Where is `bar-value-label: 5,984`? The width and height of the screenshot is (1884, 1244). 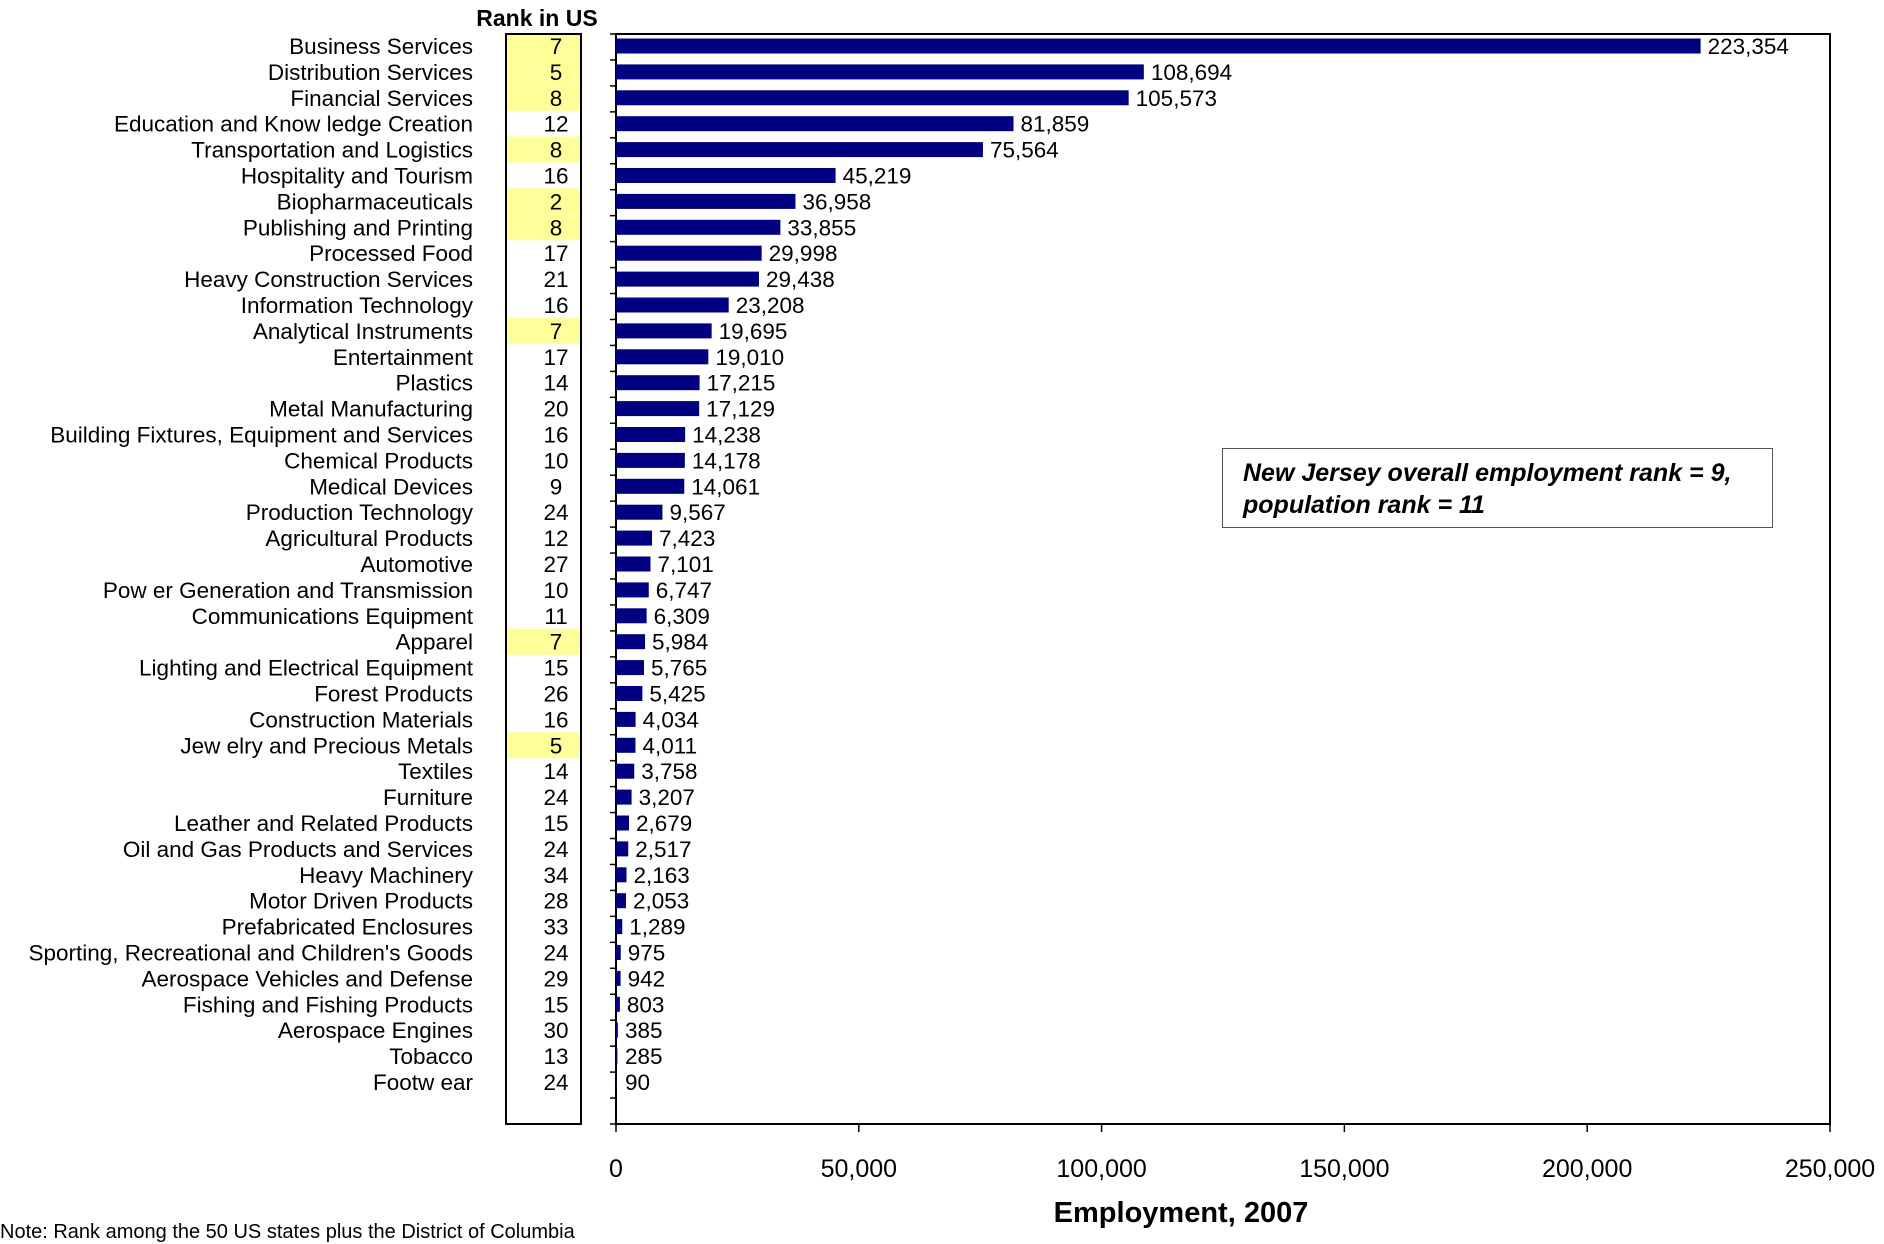 bar-value-label: 5,984 is located at coordinates (680, 642).